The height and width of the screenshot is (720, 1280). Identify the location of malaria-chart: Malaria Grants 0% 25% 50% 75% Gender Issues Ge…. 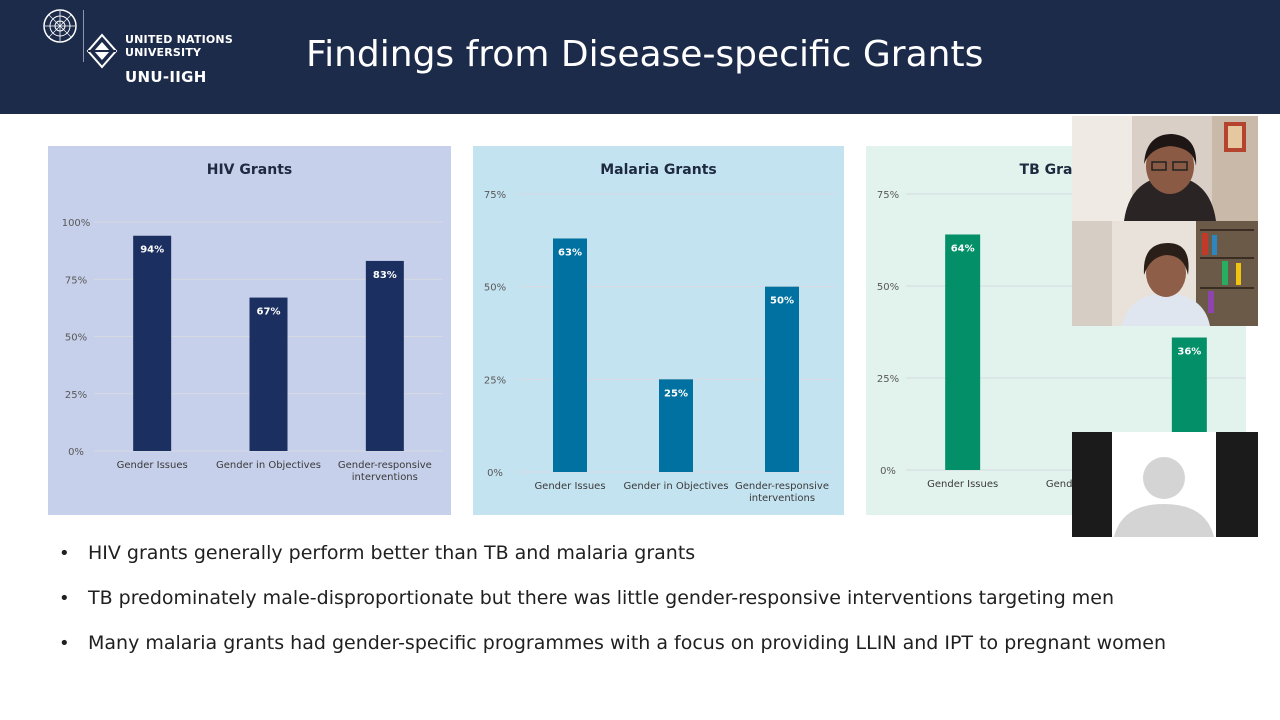
(659, 333).